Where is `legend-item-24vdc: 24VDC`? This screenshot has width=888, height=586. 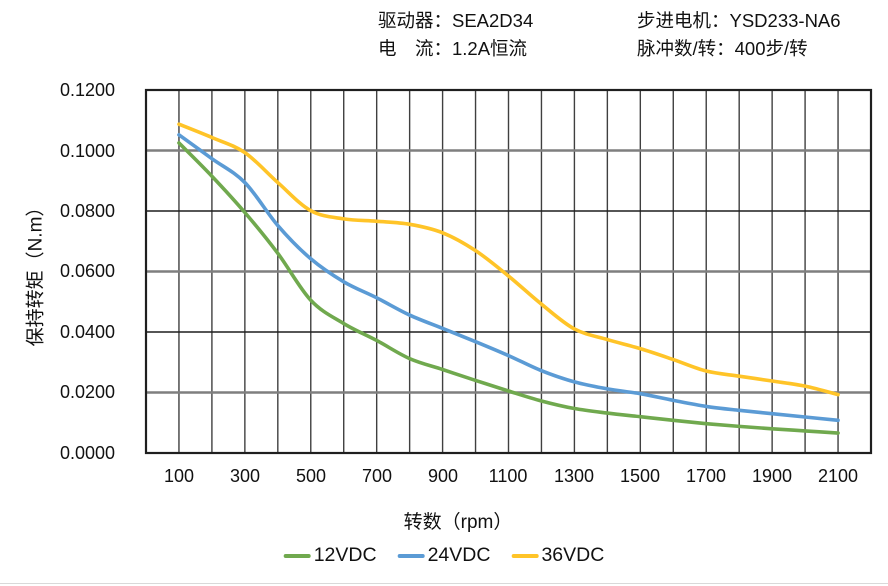 legend-item-24vdc: 24VDC is located at coordinates (444, 555).